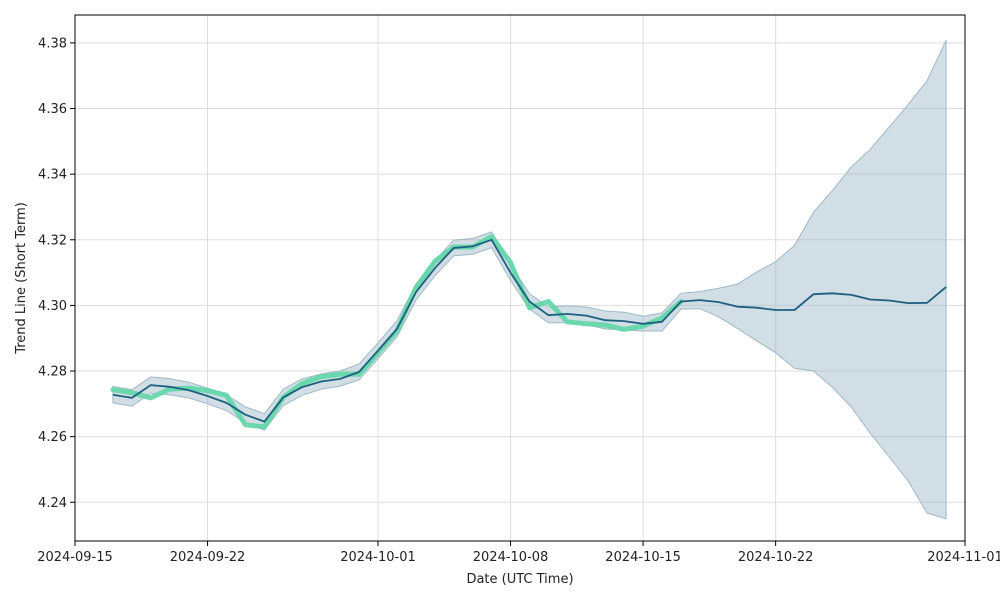  What do you see at coordinates (52, 437) in the screenshot?
I see `y-tick-label: 4.26` at bounding box center [52, 437].